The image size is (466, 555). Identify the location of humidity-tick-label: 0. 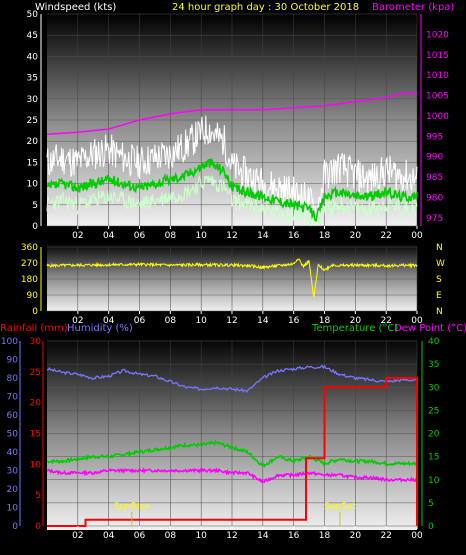
(15, 527).